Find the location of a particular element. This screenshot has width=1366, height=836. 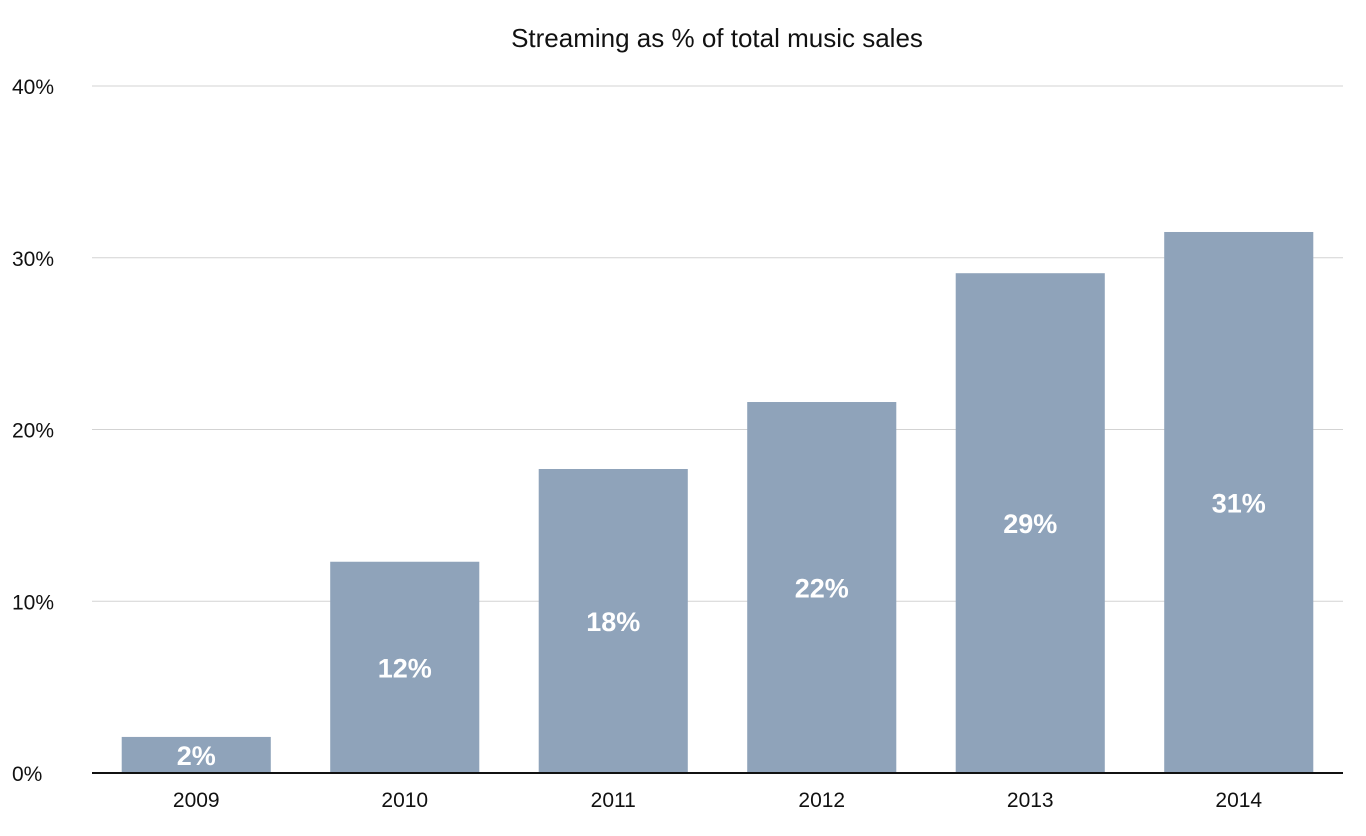

y-tick-label-30: 30% is located at coordinates (33, 259).